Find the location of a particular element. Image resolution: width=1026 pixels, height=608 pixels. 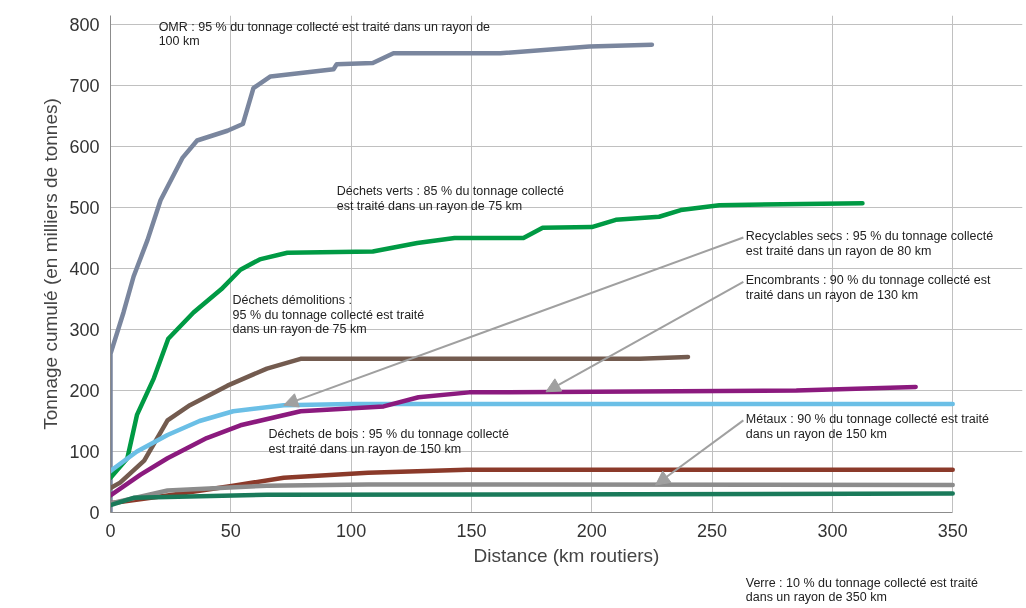

annotation: Déchets verts : 85 % du tonnage collecté est traité dans un rayon de 75 km is located at coordinates (450, 199).